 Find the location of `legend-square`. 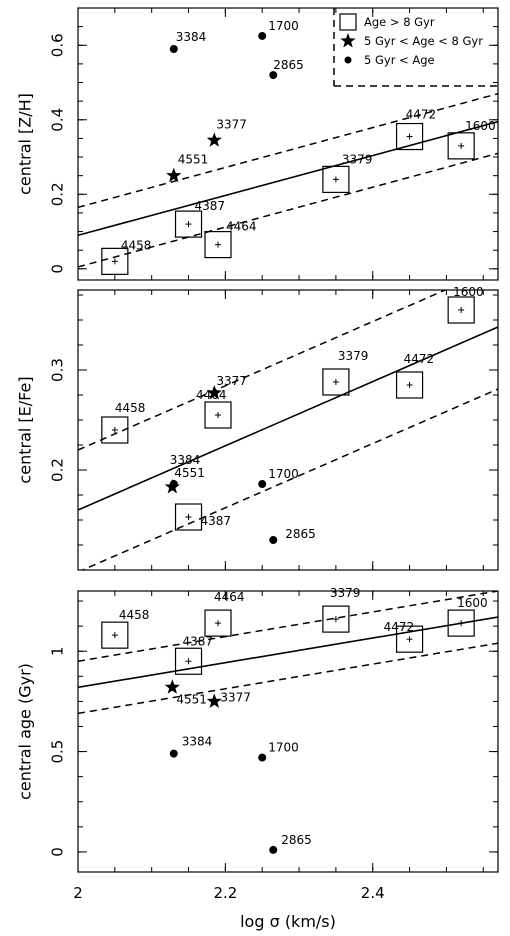

legend-square is located at coordinates (348, 22).